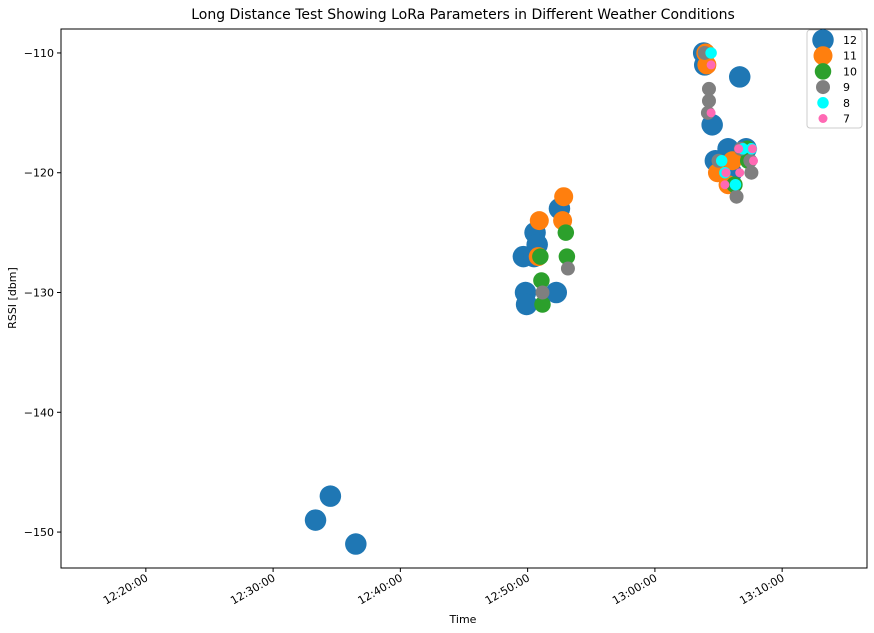  What do you see at coordinates (823, 87) in the screenshot?
I see `legend-marker-sf9` at bounding box center [823, 87].